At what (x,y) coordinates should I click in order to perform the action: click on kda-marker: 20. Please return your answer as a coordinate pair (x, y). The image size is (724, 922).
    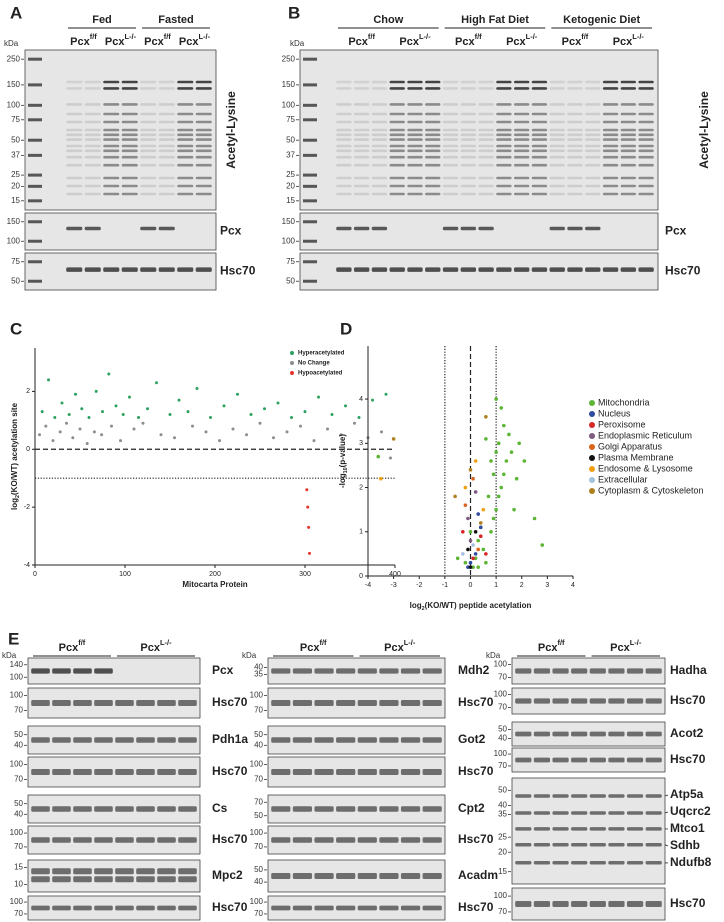
    Looking at the image, I should click on (15, 185).